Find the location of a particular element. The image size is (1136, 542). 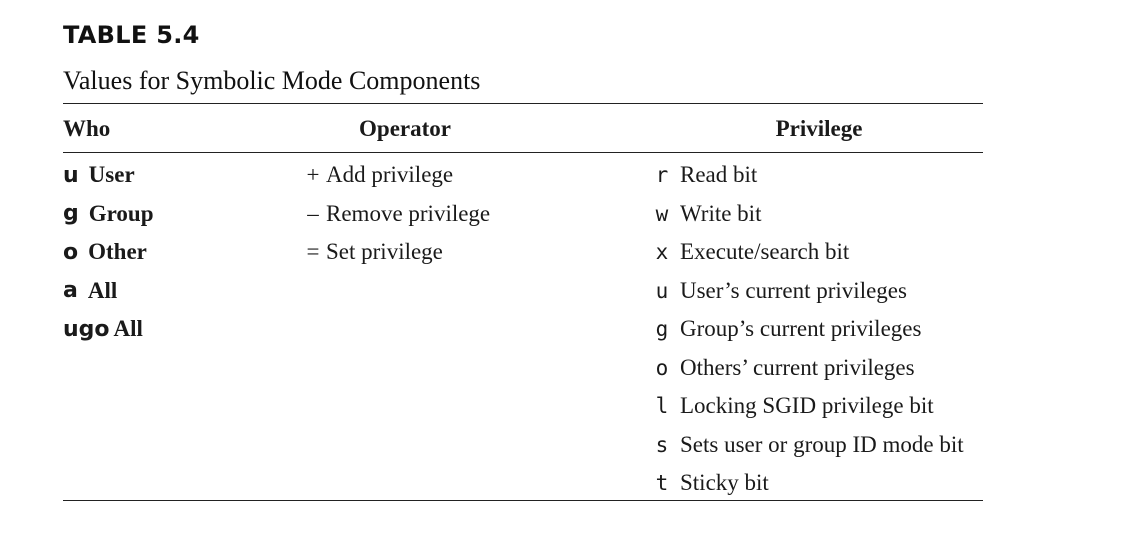

privilege-label: Read bit is located at coordinates (719, 175).